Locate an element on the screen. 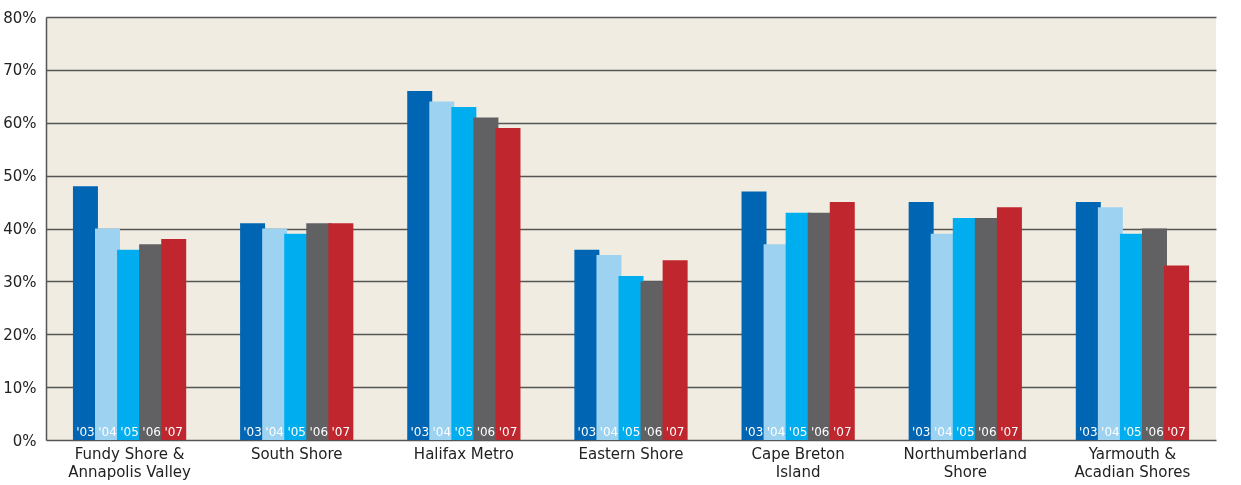 This screenshot has height=485, width=1241. y-tick-label: 60% is located at coordinates (20, 123).